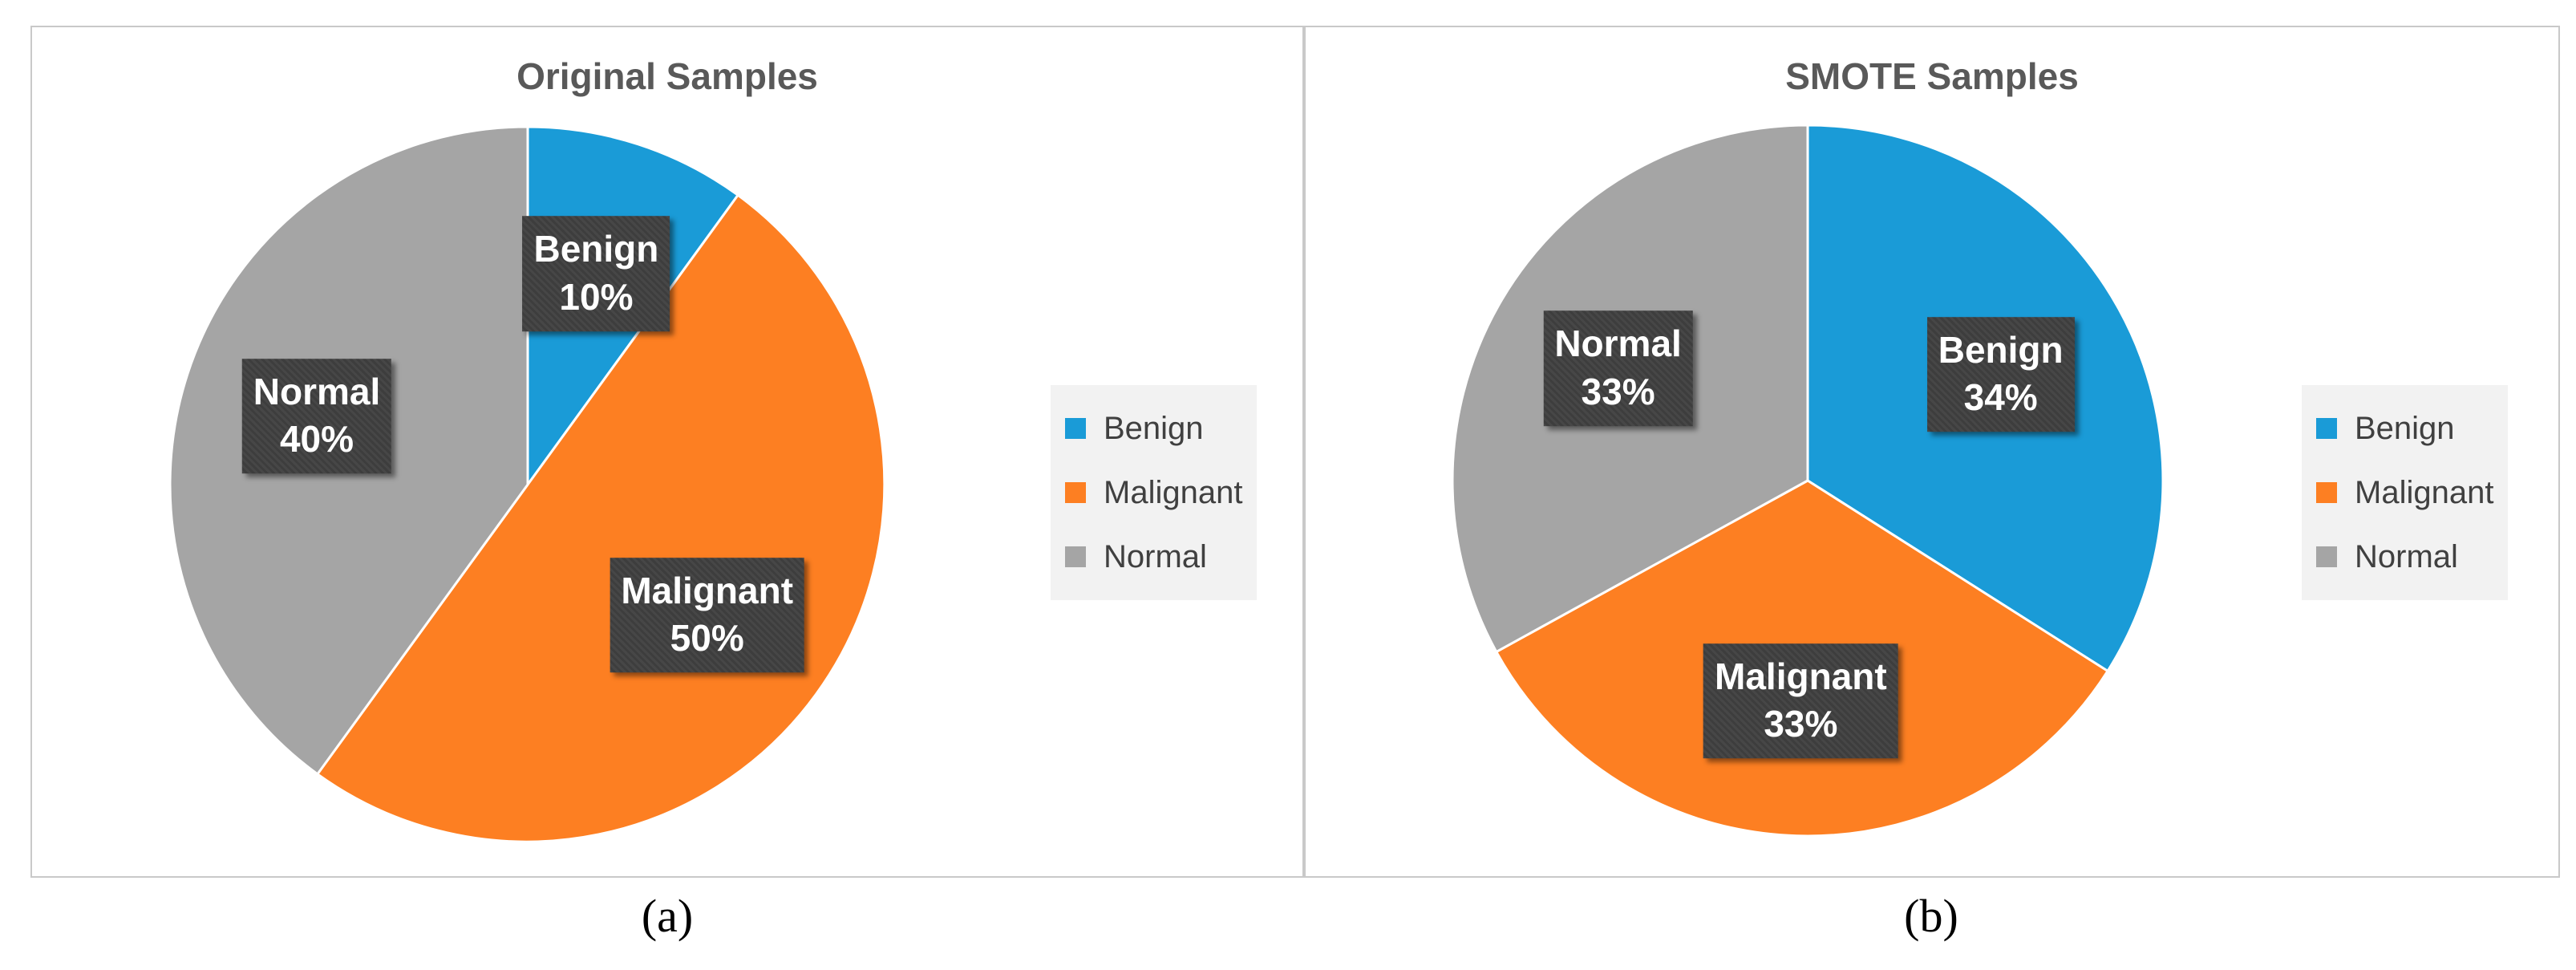  What do you see at coordinates (1801, 701) in the screenshot?
I see `data-label-malignant: Malignant 33%` at bounding box center [1801, 701].